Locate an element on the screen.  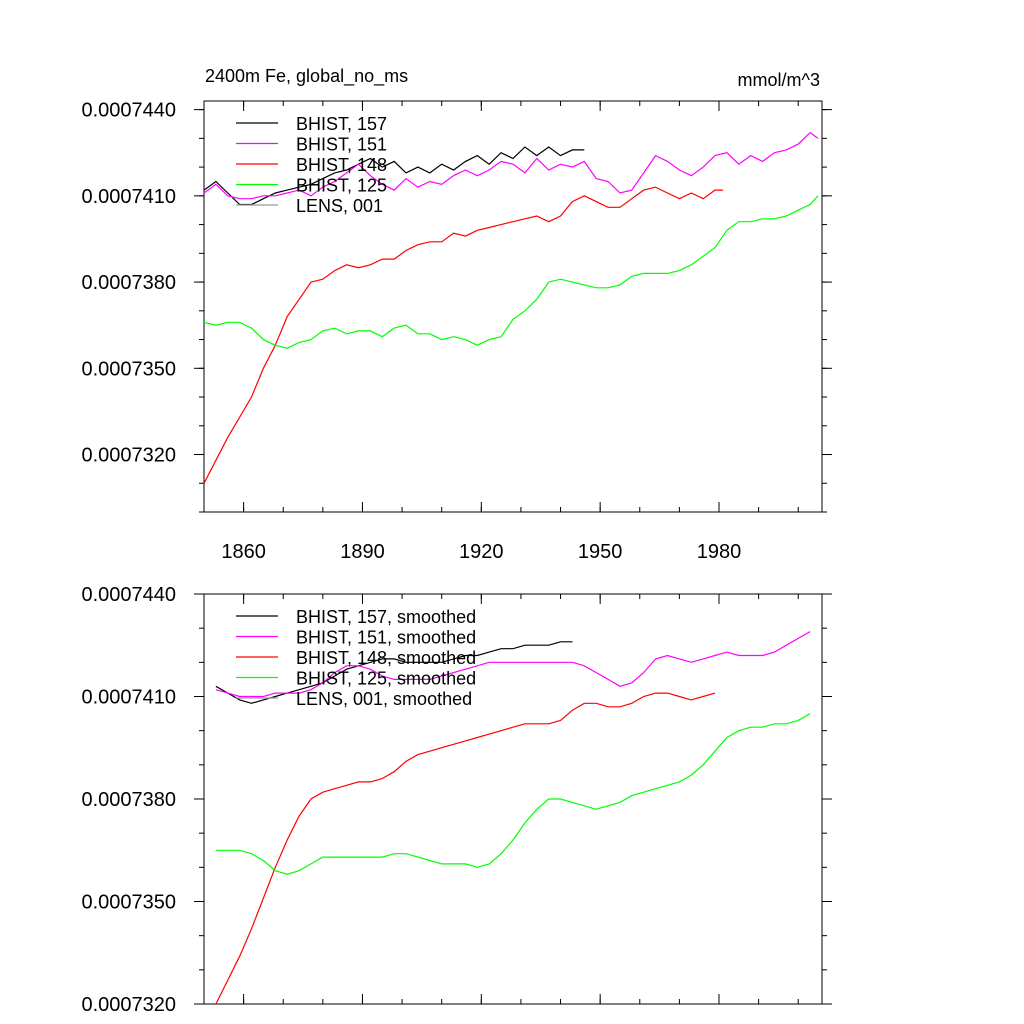
x-tick-label: 1920 is located at coordinates (481, 552).